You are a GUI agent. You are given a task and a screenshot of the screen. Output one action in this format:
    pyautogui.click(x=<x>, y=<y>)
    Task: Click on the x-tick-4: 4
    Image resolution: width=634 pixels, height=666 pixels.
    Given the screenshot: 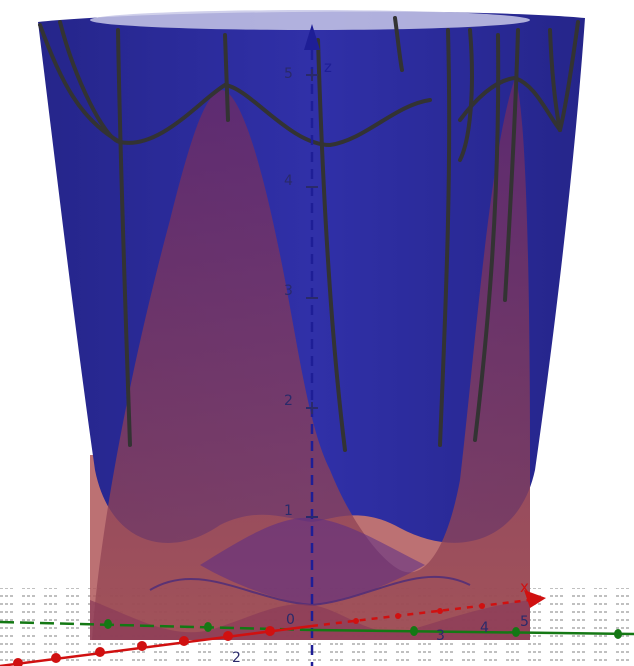 What is the action you would take?
    pyautogui.click(x=484, y=628)
    